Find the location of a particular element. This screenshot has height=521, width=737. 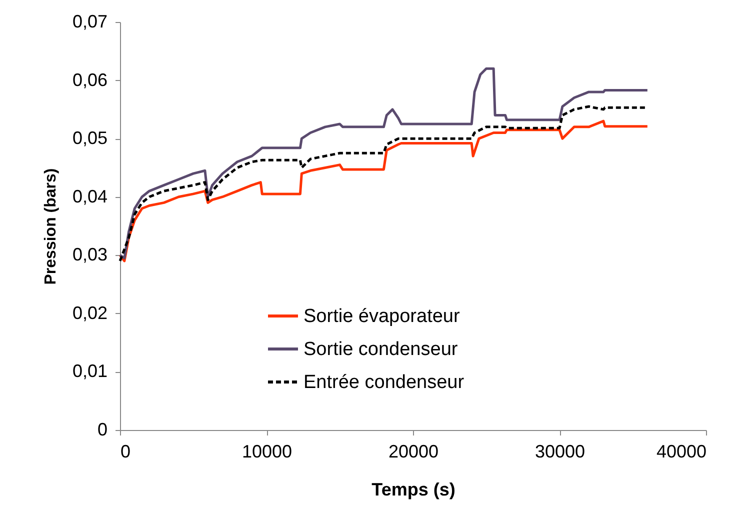

x-tick-label: 40000 is located at coordinates (681, 452).